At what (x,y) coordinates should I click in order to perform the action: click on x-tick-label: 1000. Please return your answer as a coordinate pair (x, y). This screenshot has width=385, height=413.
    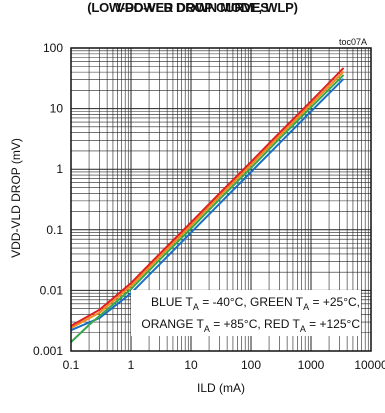
    Looking at the image, I should click on (311, 365).